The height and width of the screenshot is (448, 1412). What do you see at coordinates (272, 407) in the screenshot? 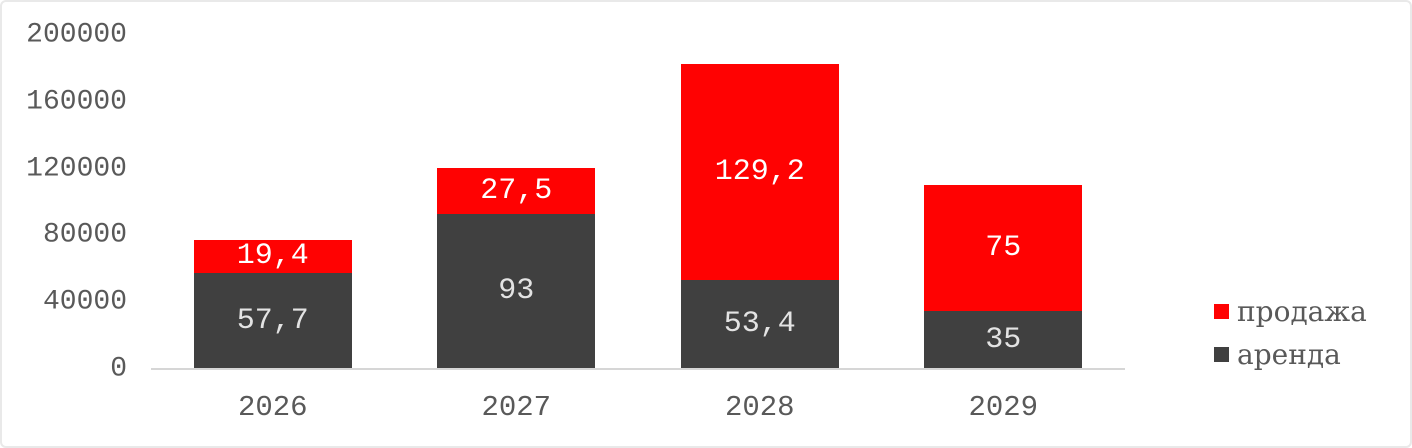
I see `x-tick-label-2026: 2026` at bounding box center [272, 407].